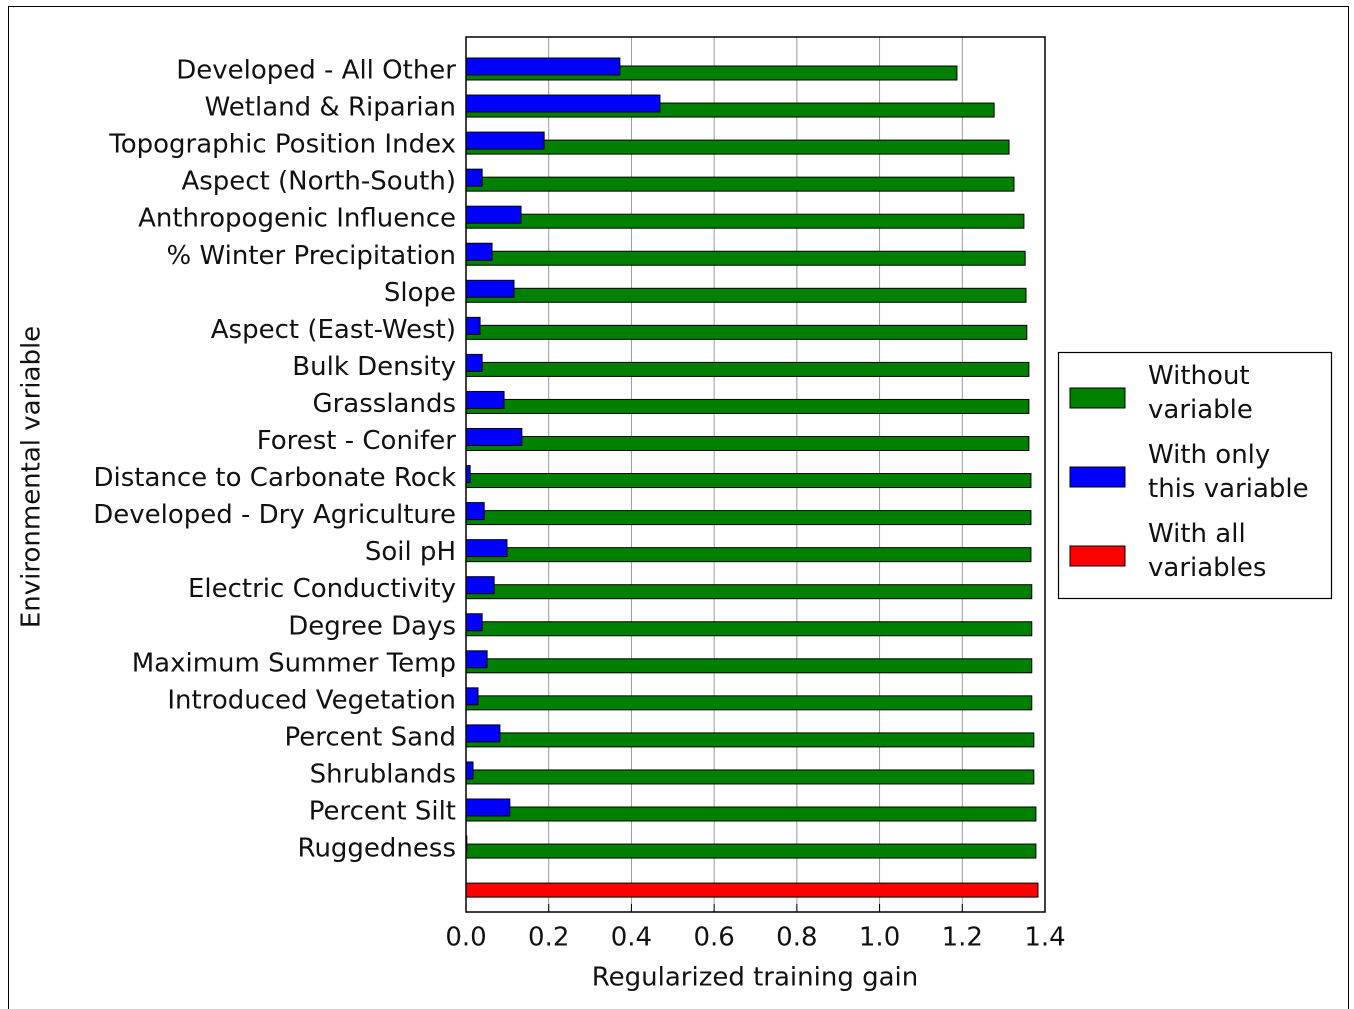 Image resolution: width=1354 pixels, height=1009 pixels. Describe the element at coordinates (330, 108) in the screenshot. I see `y-tick-label: Wetland & Riparian` at that location.